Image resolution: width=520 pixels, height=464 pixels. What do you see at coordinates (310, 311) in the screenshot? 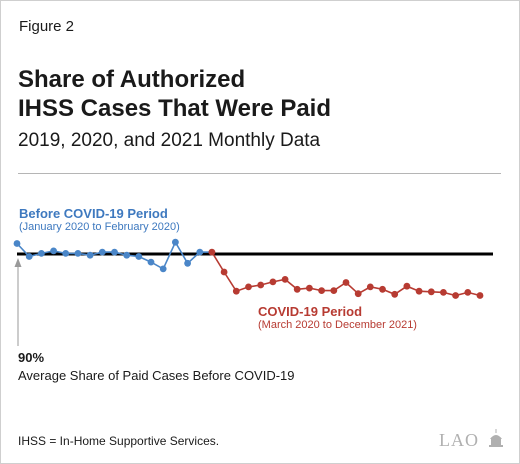
I see `covid-period-label: COVID-19 Period` at bounding box center [310, 311].